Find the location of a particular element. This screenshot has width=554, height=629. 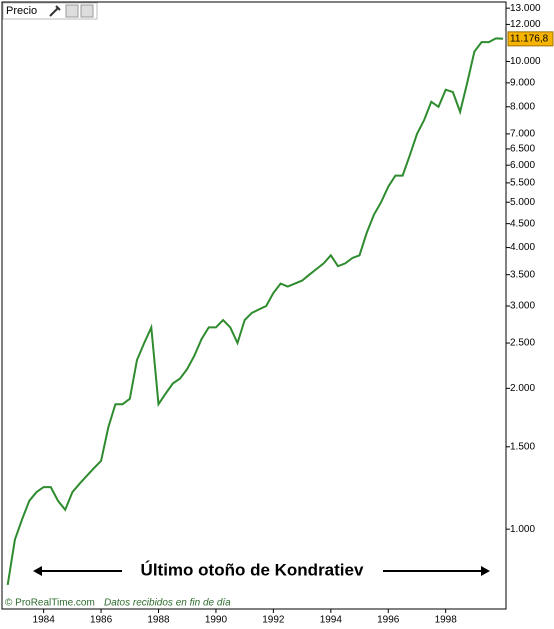

annotation: Último otoño de Kondratiev is located at coordinates (252, 569).